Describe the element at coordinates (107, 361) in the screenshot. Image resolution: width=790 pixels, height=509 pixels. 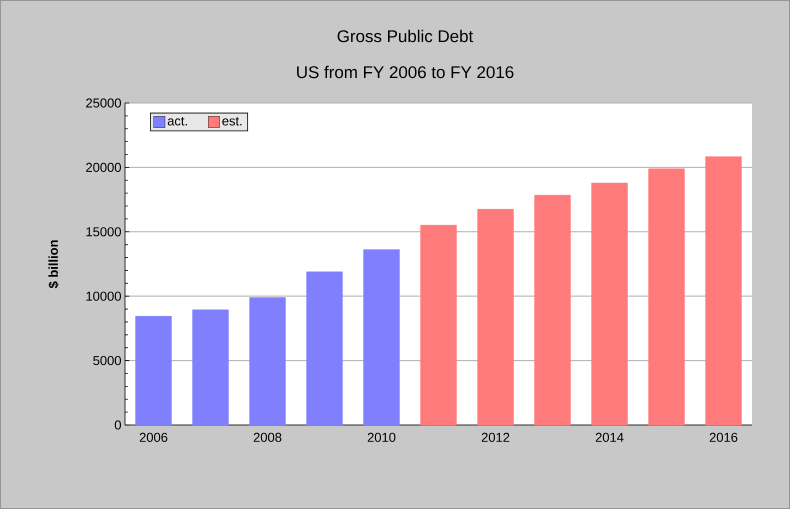
I see `y-tick-label: 5000` at that location.